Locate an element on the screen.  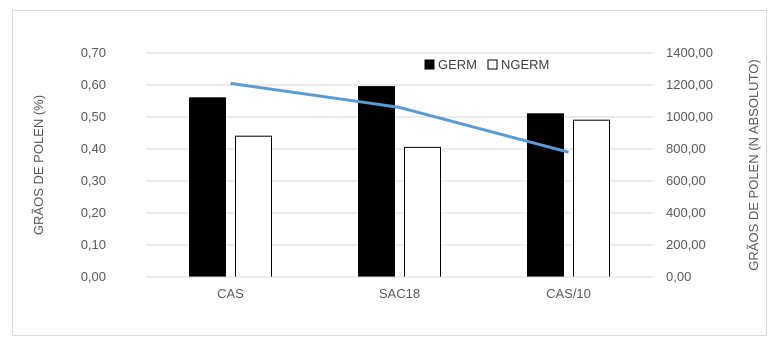
line-series-path is located at coordinates (399, 117).